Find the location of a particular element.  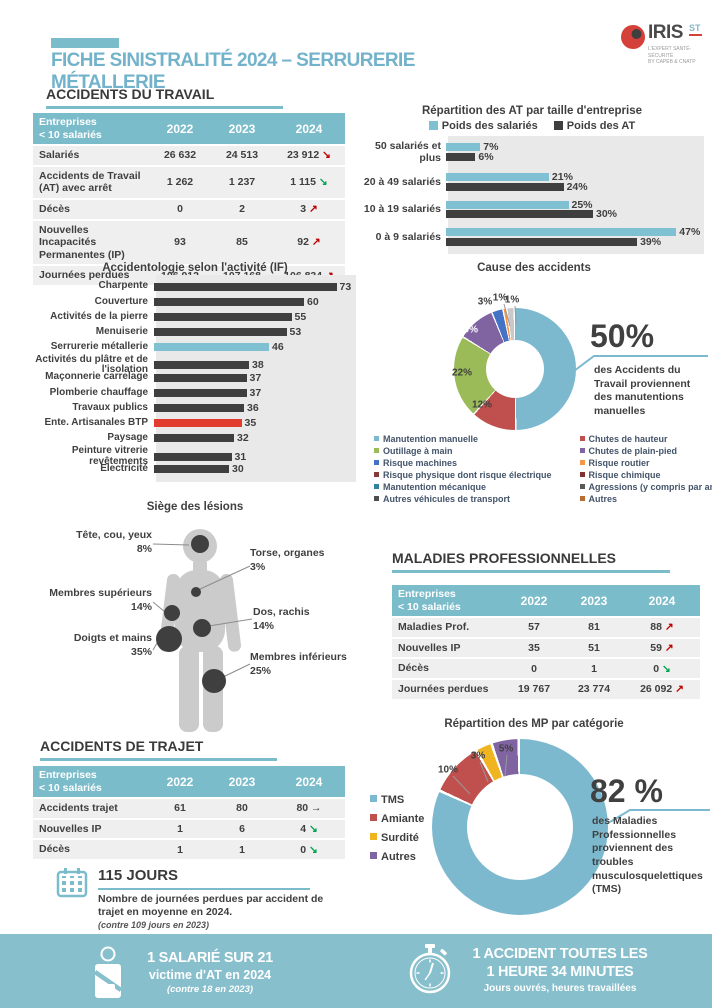

body-silhouette is located at coordinates (202, 630).